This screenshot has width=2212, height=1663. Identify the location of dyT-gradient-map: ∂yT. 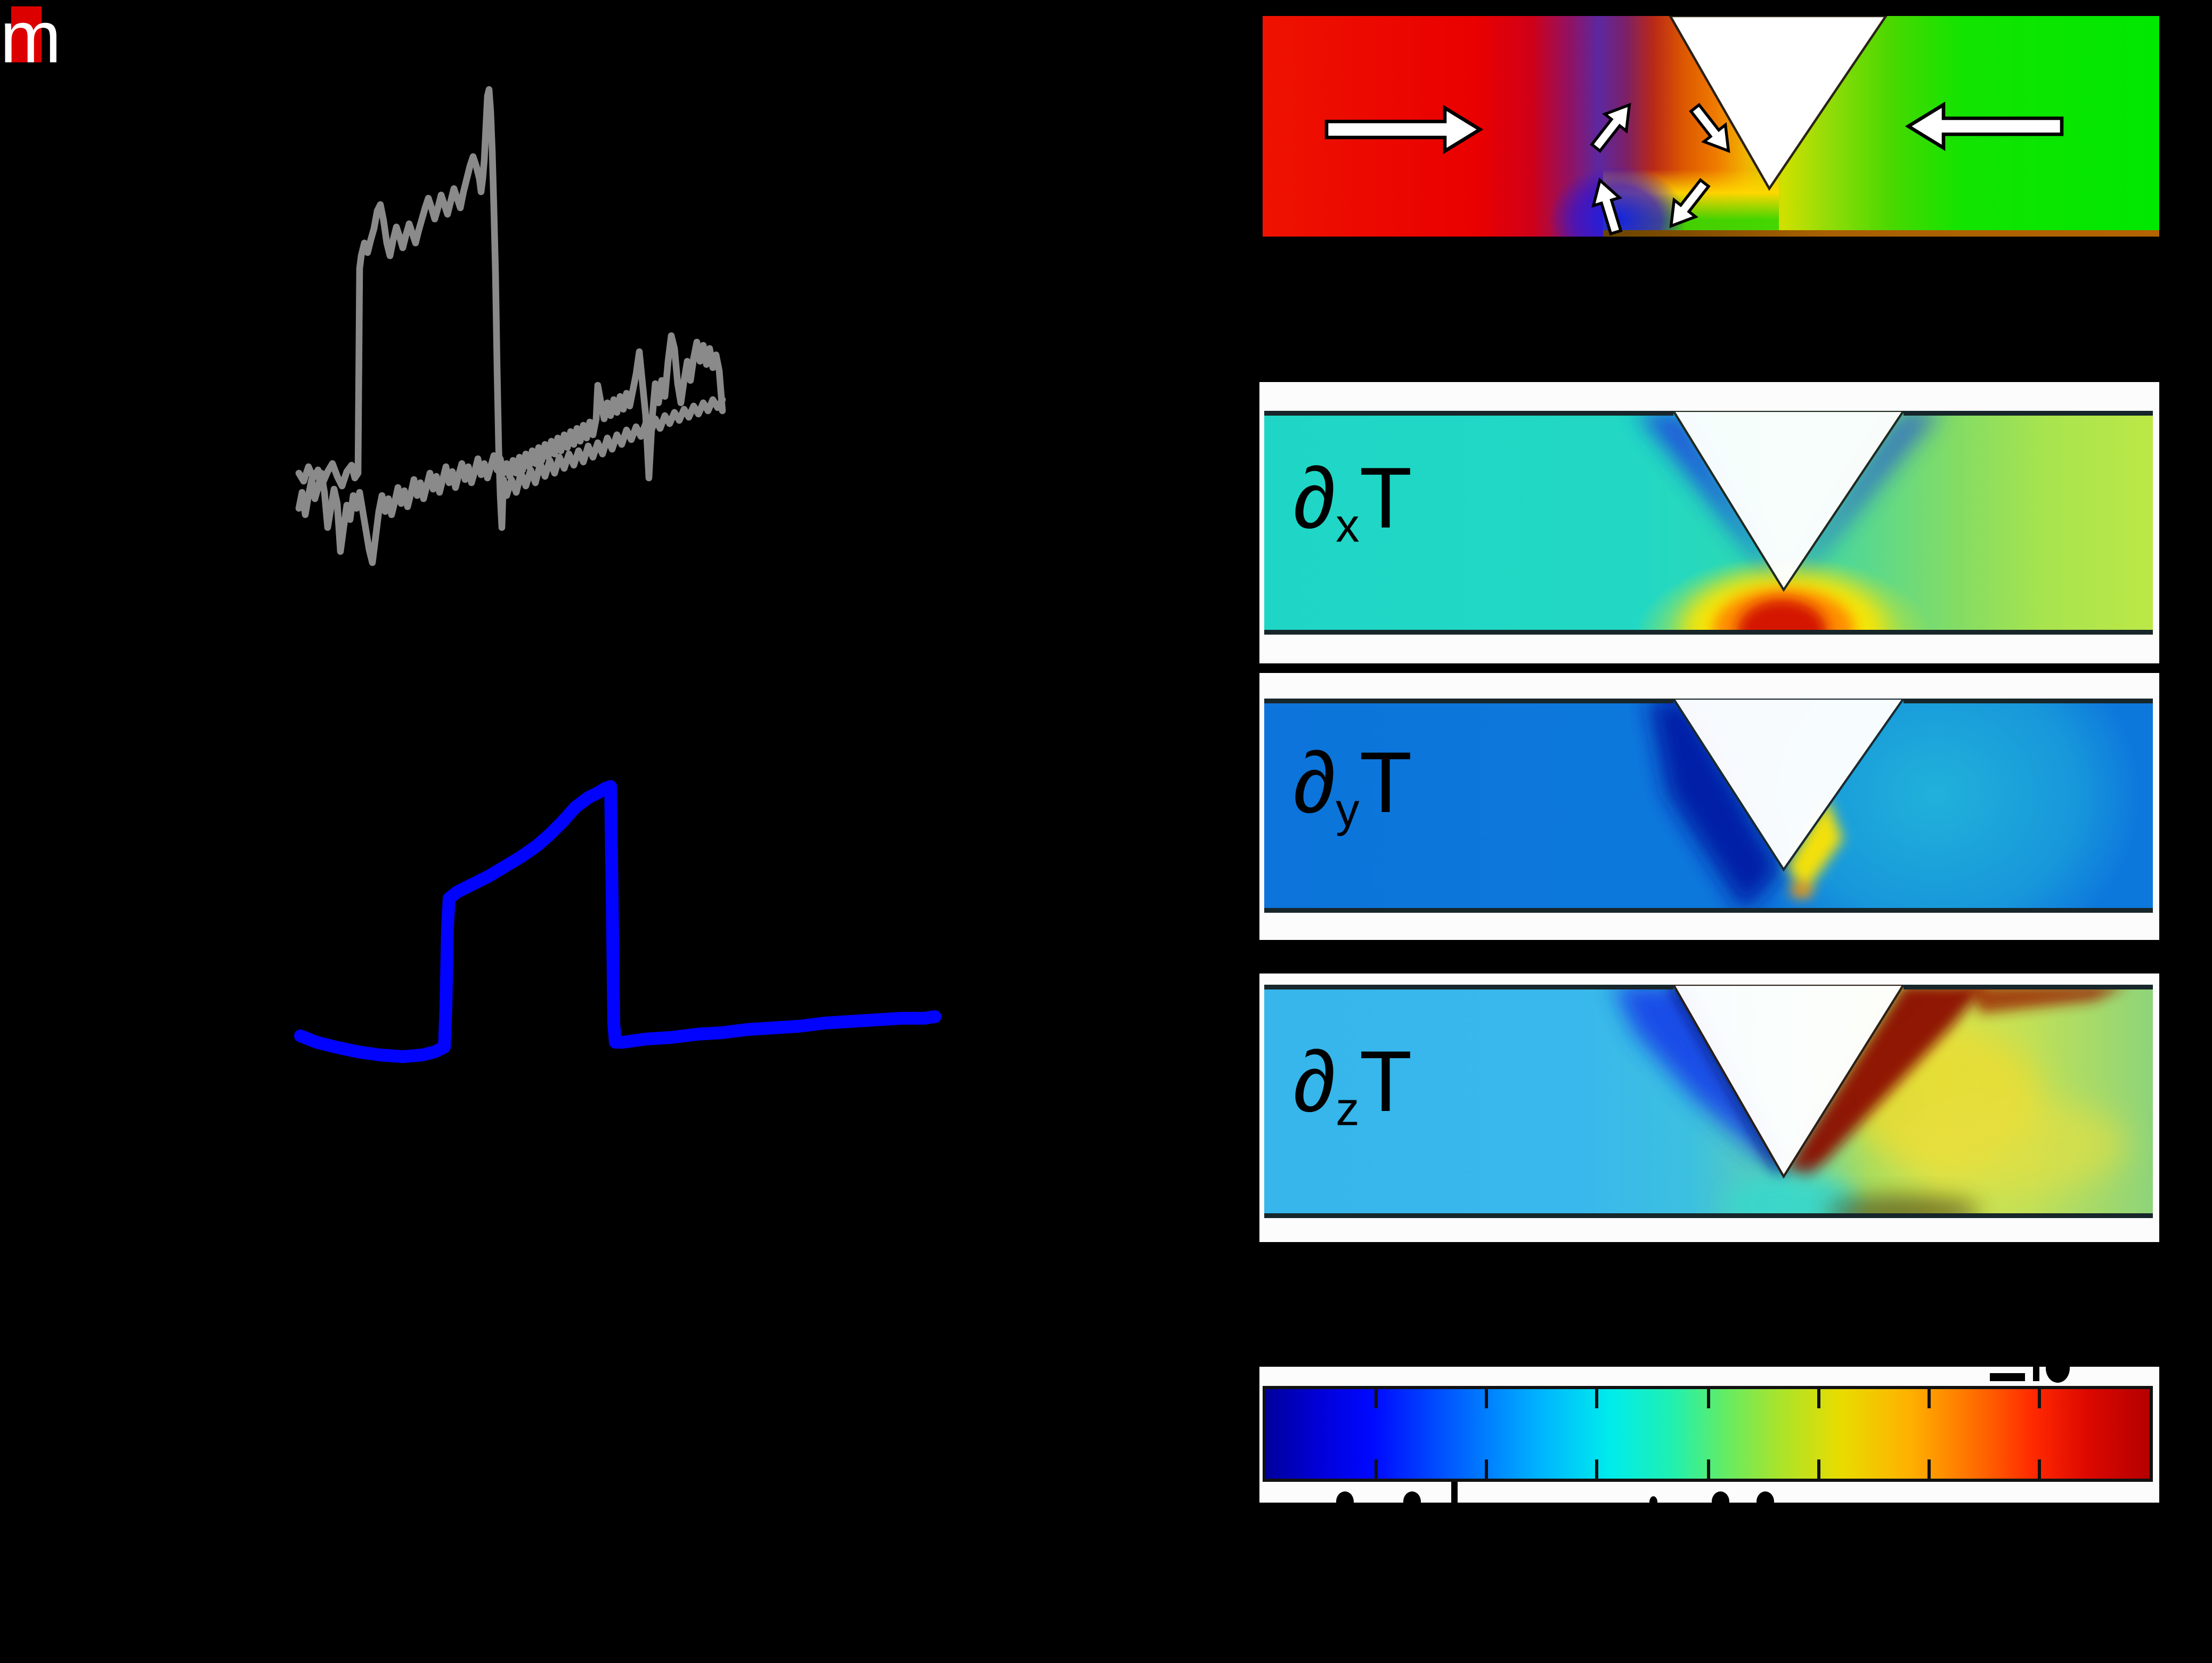
(1708, 806).